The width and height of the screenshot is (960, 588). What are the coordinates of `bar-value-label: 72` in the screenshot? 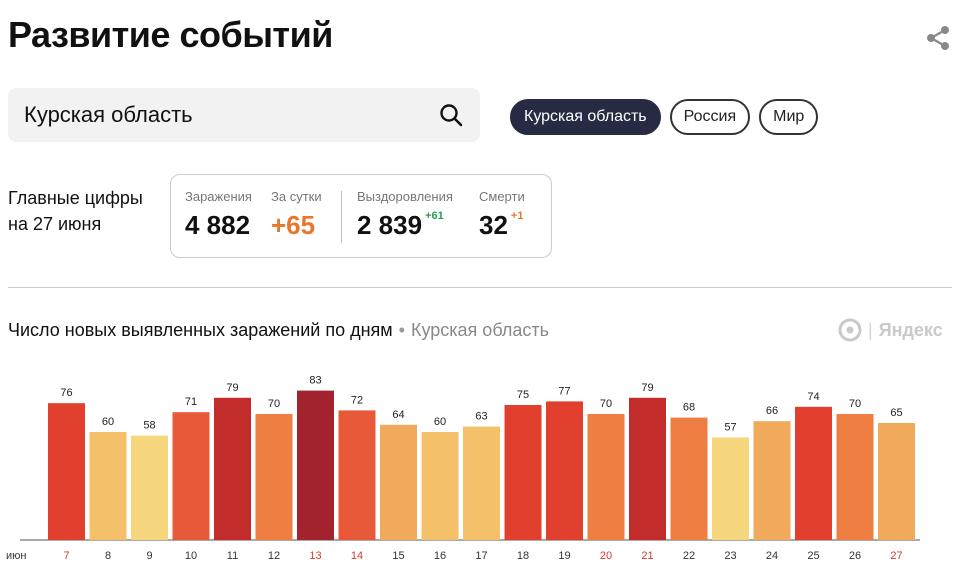 It's located at (357, 400).